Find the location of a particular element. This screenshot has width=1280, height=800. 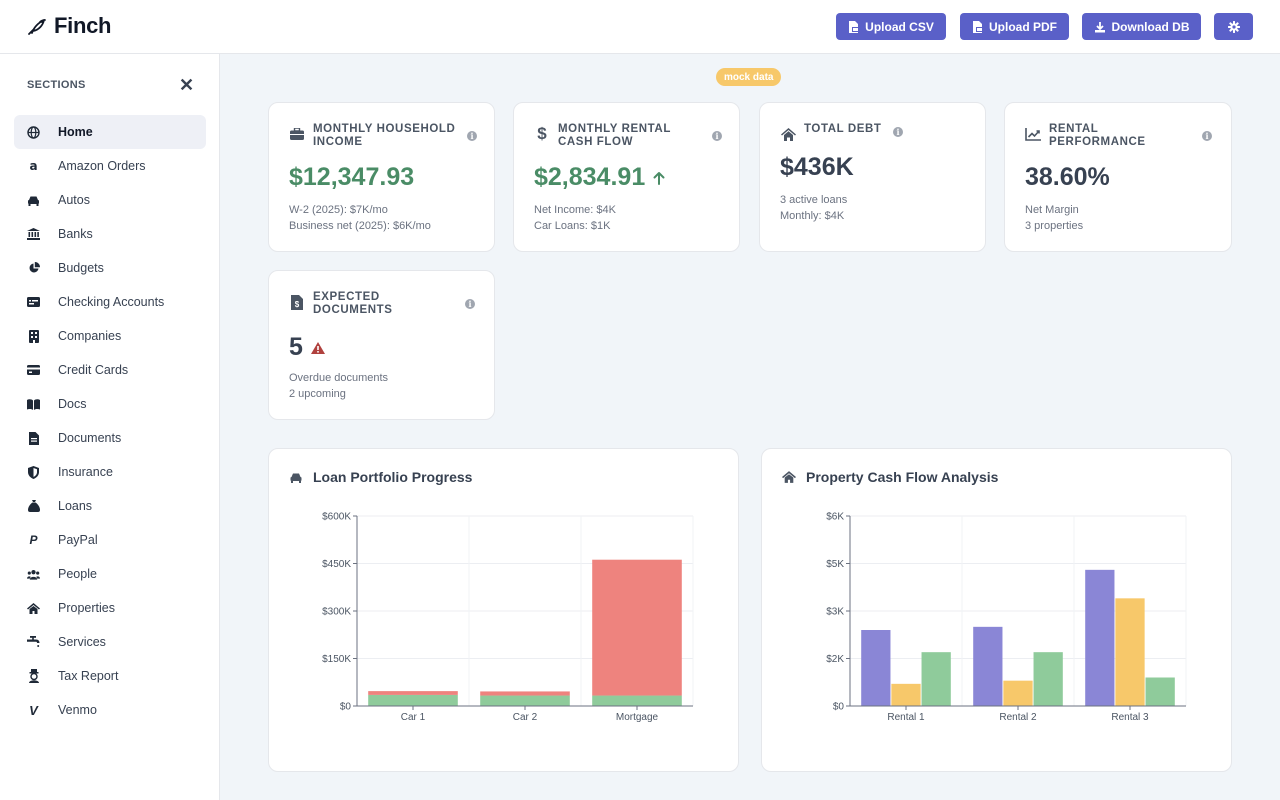

credit-card-icon is located at coordinates (33, 370).